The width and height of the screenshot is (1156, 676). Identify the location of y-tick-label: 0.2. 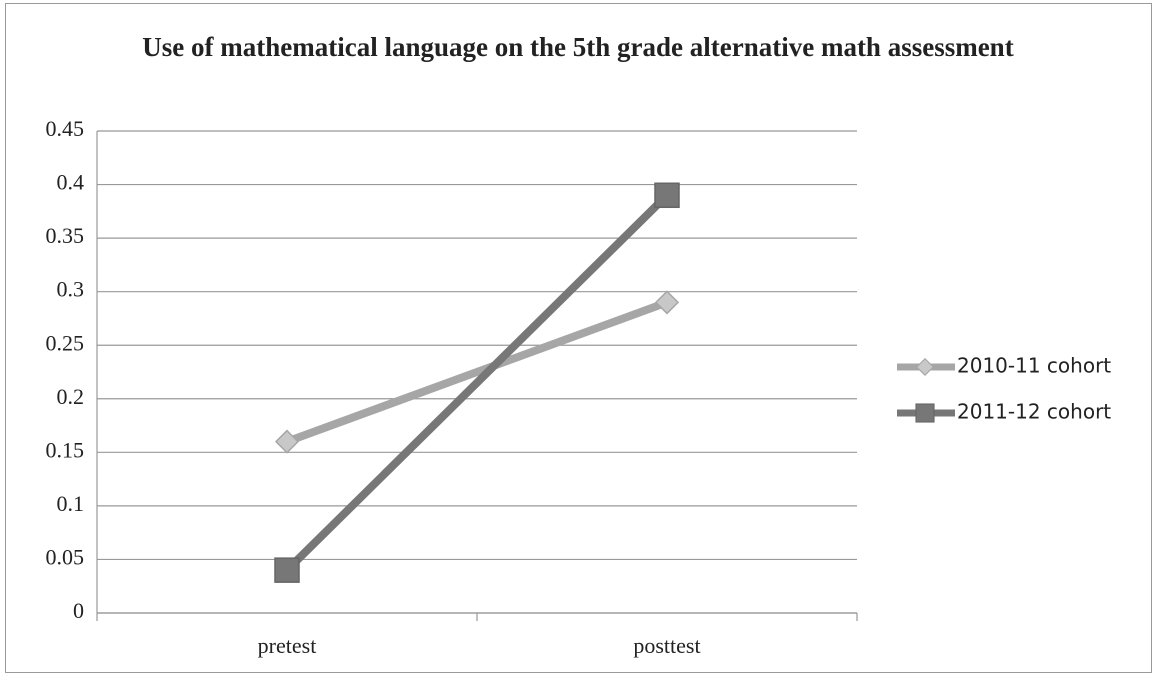
(71, 396).